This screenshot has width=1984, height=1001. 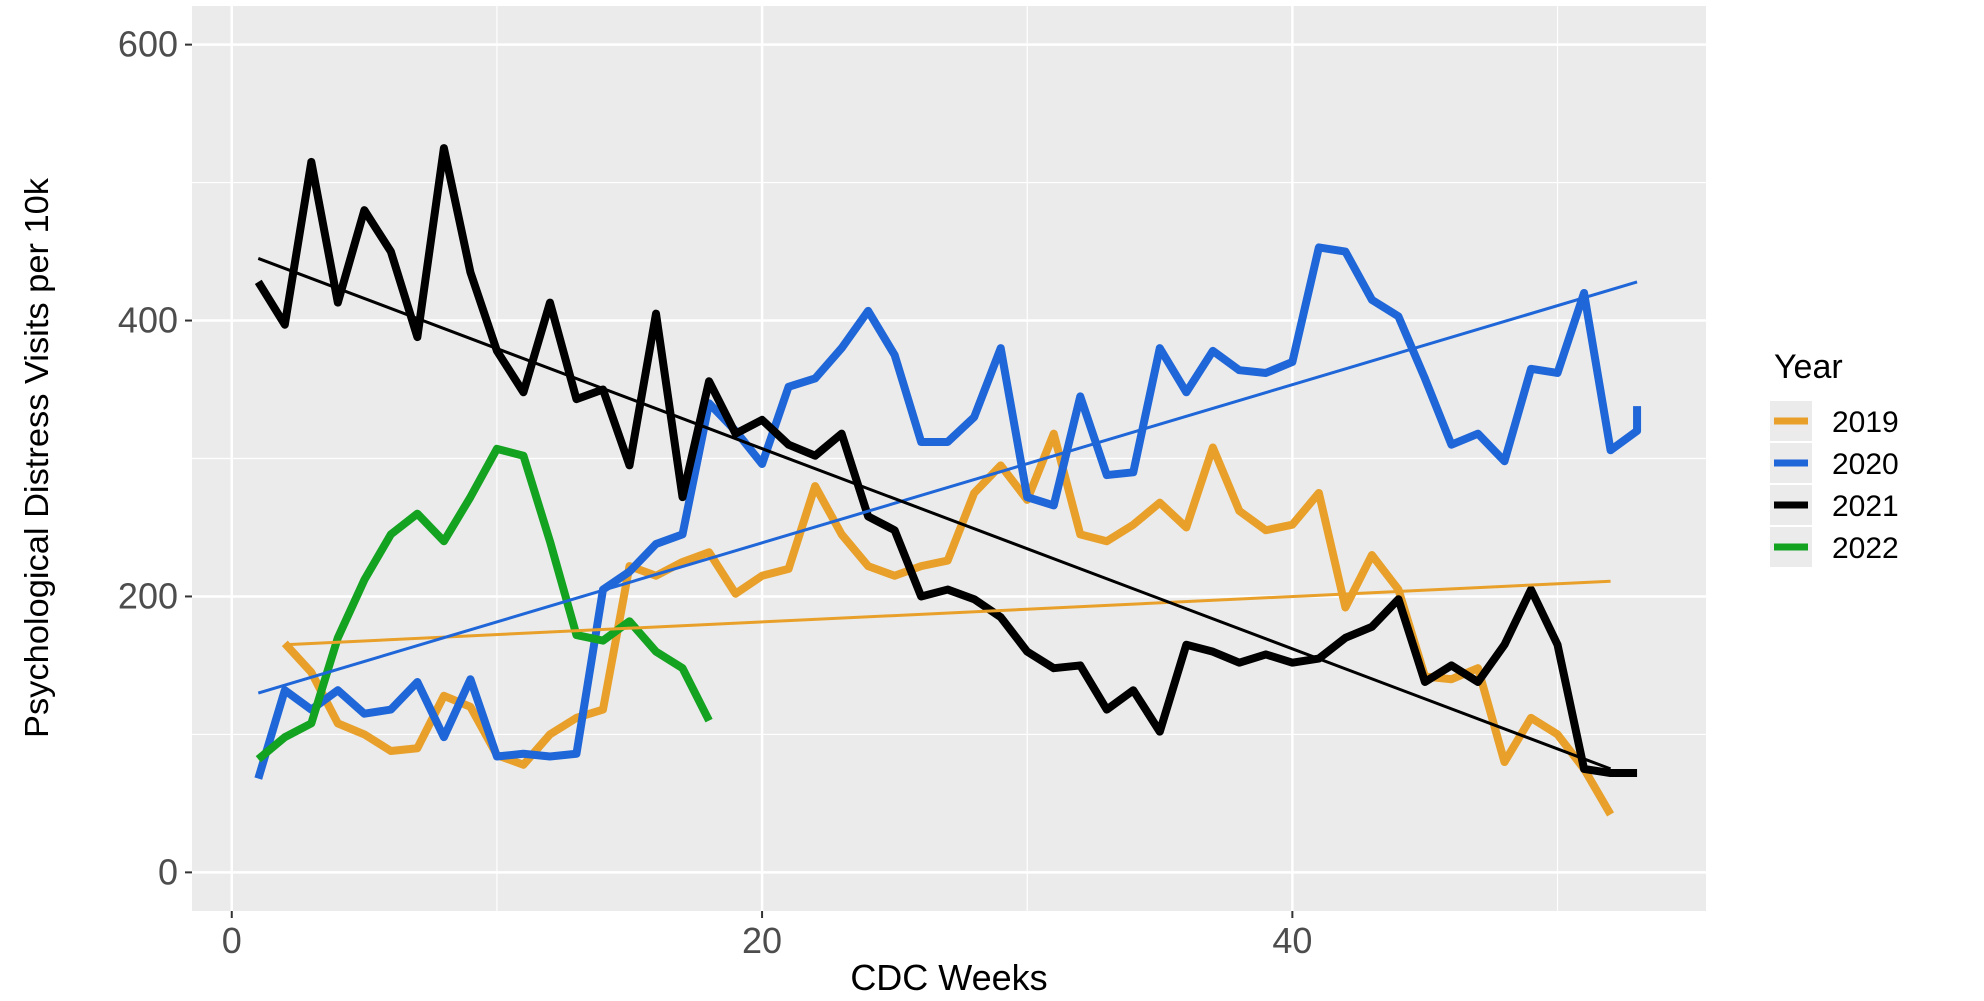 What do you see at coordinates (148, 44) in the screenshot?
I see `y-tick-label: 600` at bounding box center [148, 44].